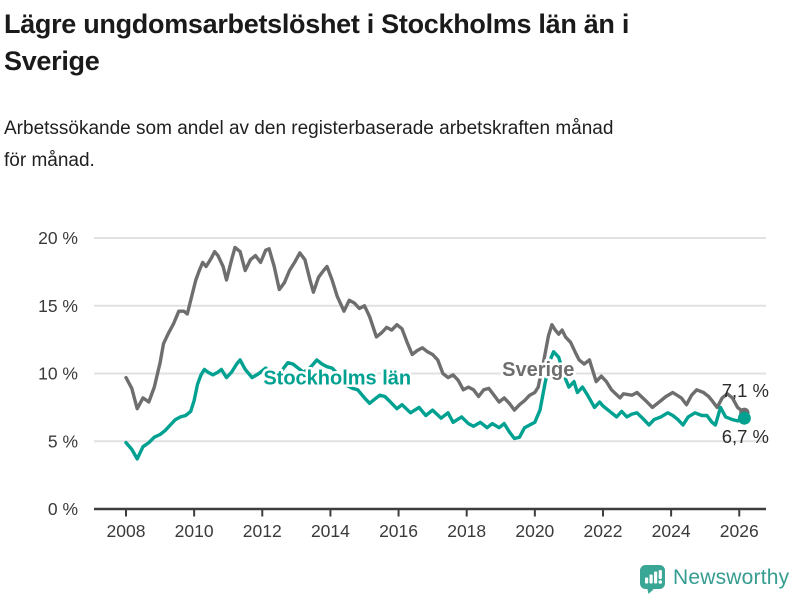  Describe the element at coordinates (58, 306) in the screenshot. I see `y-tick-label: 15 %` at that location.